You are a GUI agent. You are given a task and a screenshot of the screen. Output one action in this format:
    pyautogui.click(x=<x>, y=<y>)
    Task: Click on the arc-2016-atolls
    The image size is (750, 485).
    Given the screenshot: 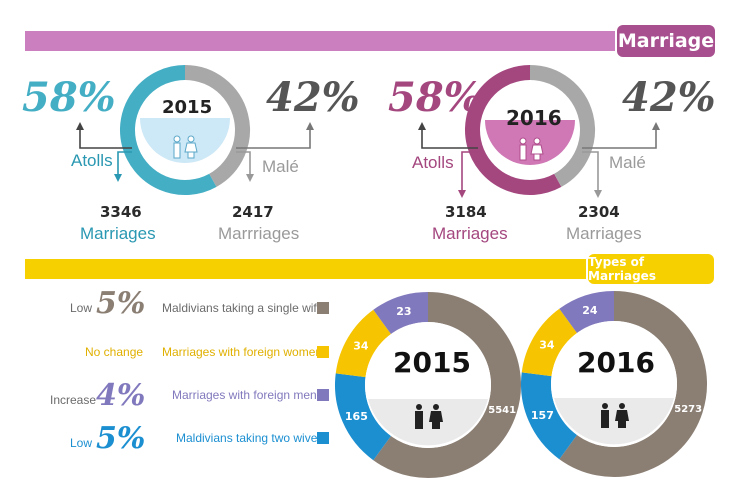 What is the action you would take?
    pyautogui.click(x=513, y=130)
    